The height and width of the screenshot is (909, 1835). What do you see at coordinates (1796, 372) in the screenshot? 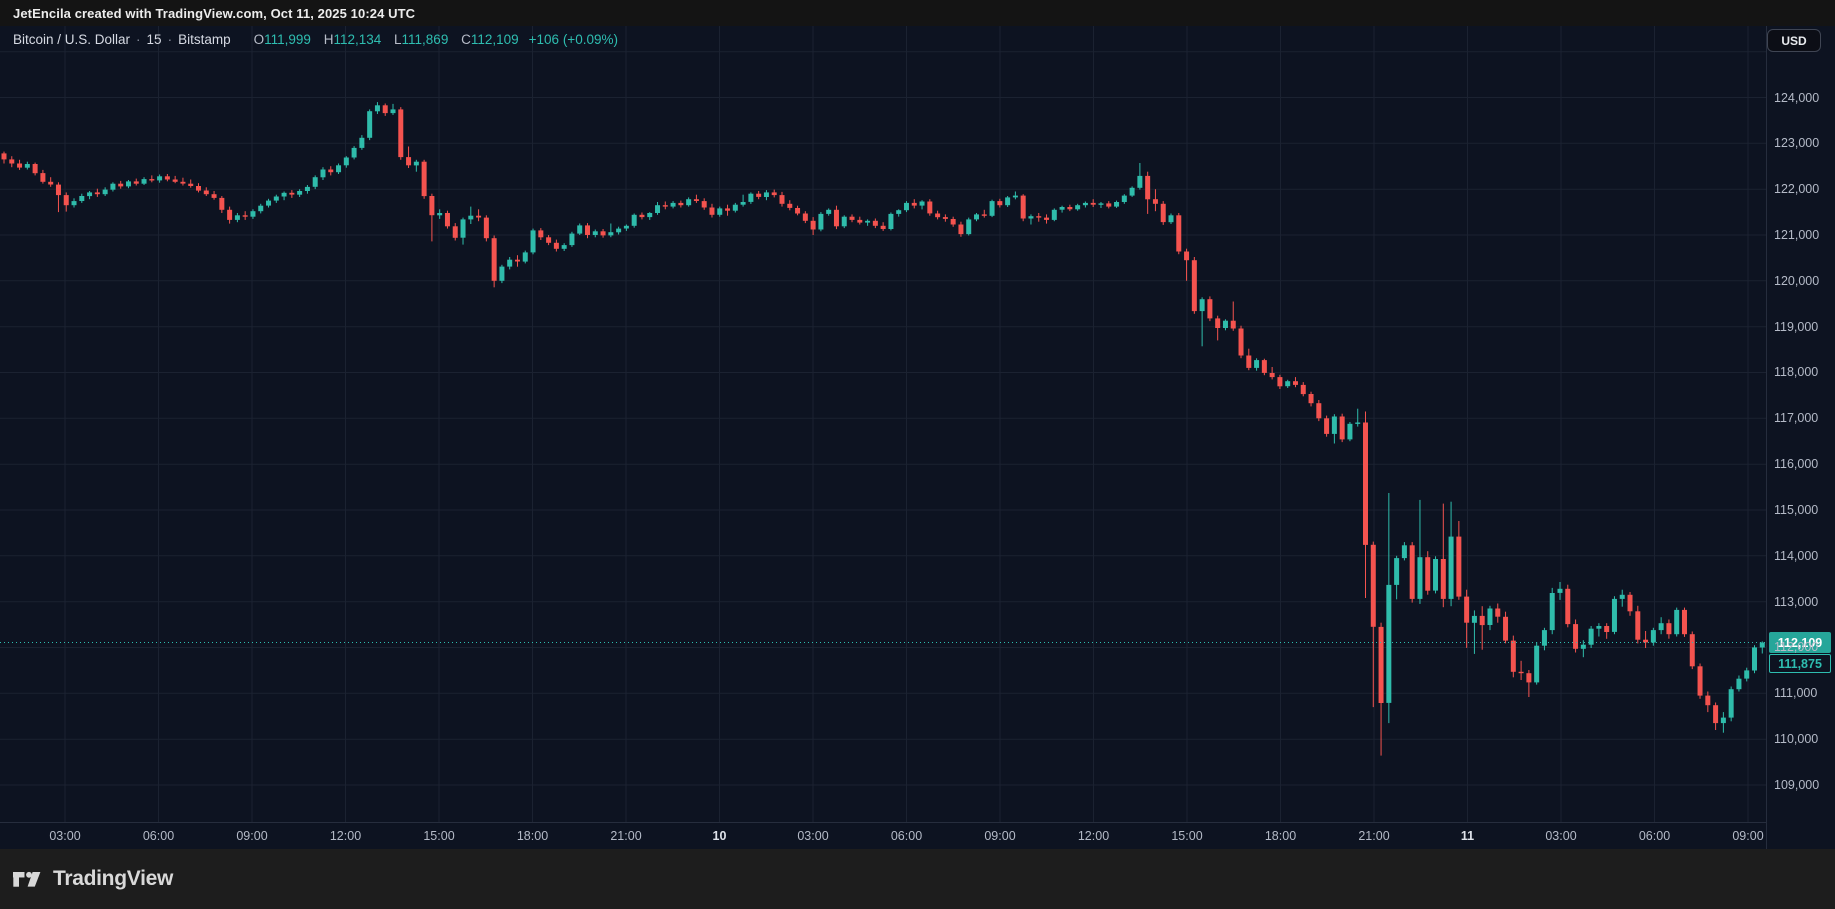
I see `price-tick-label: 118,000` at bounding box center [1796, 372].